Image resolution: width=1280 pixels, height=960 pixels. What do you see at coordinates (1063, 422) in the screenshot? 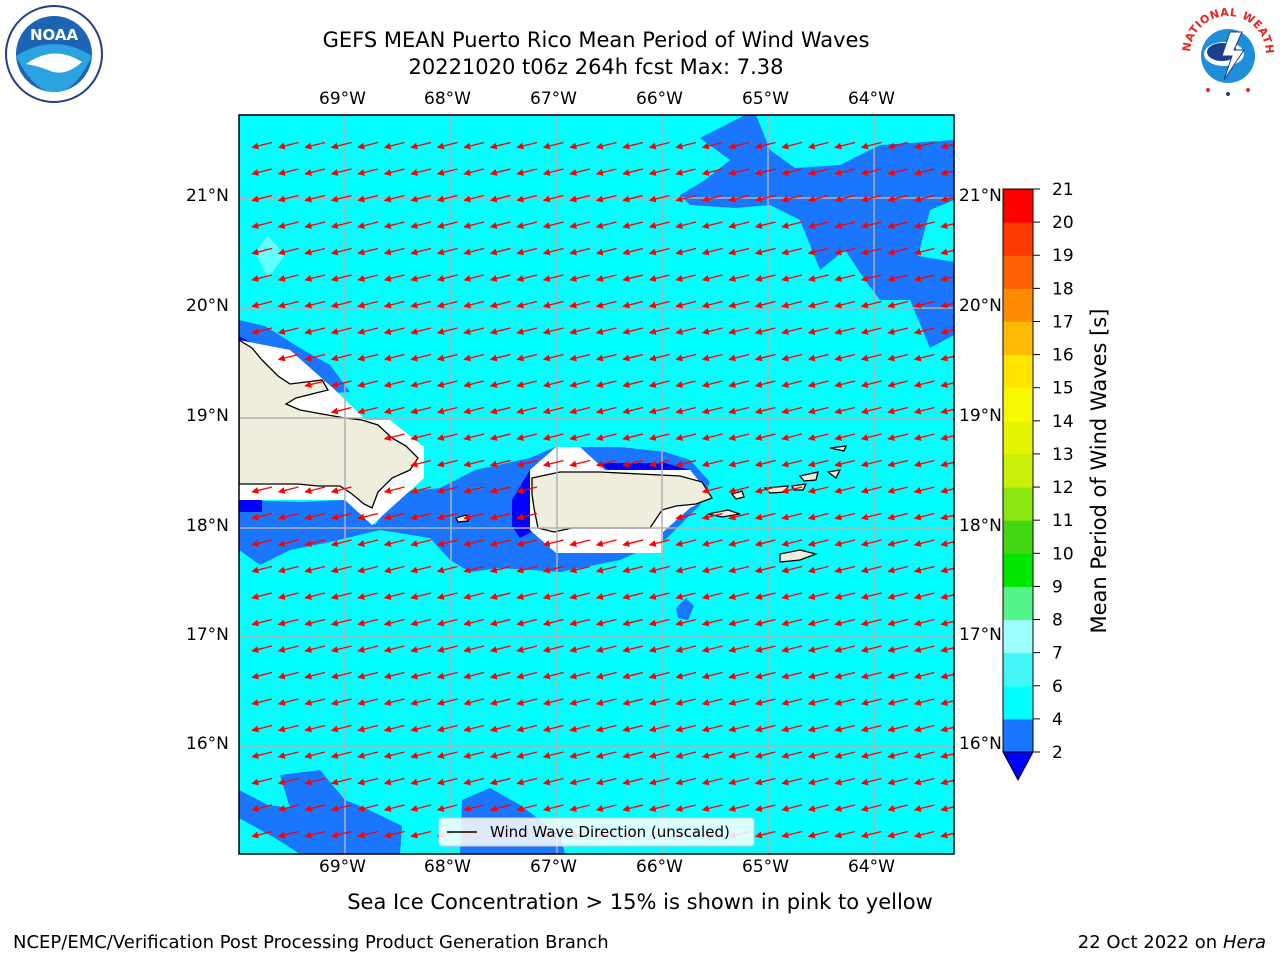
I see `colorbar-tick-label: 14` at bounding box center [1063, 422].